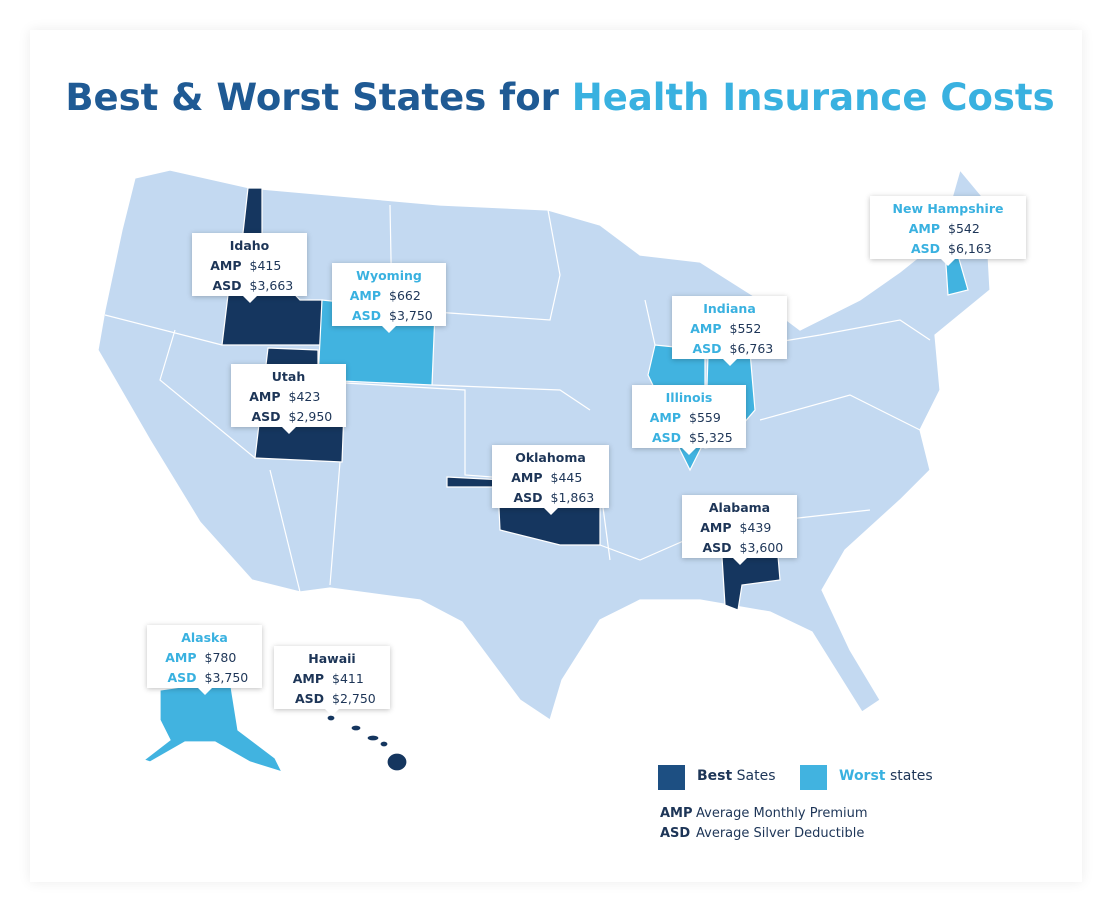  I want to click on callout: New Hampshire AMP $542 ASD $6,163, so click(948, 231).